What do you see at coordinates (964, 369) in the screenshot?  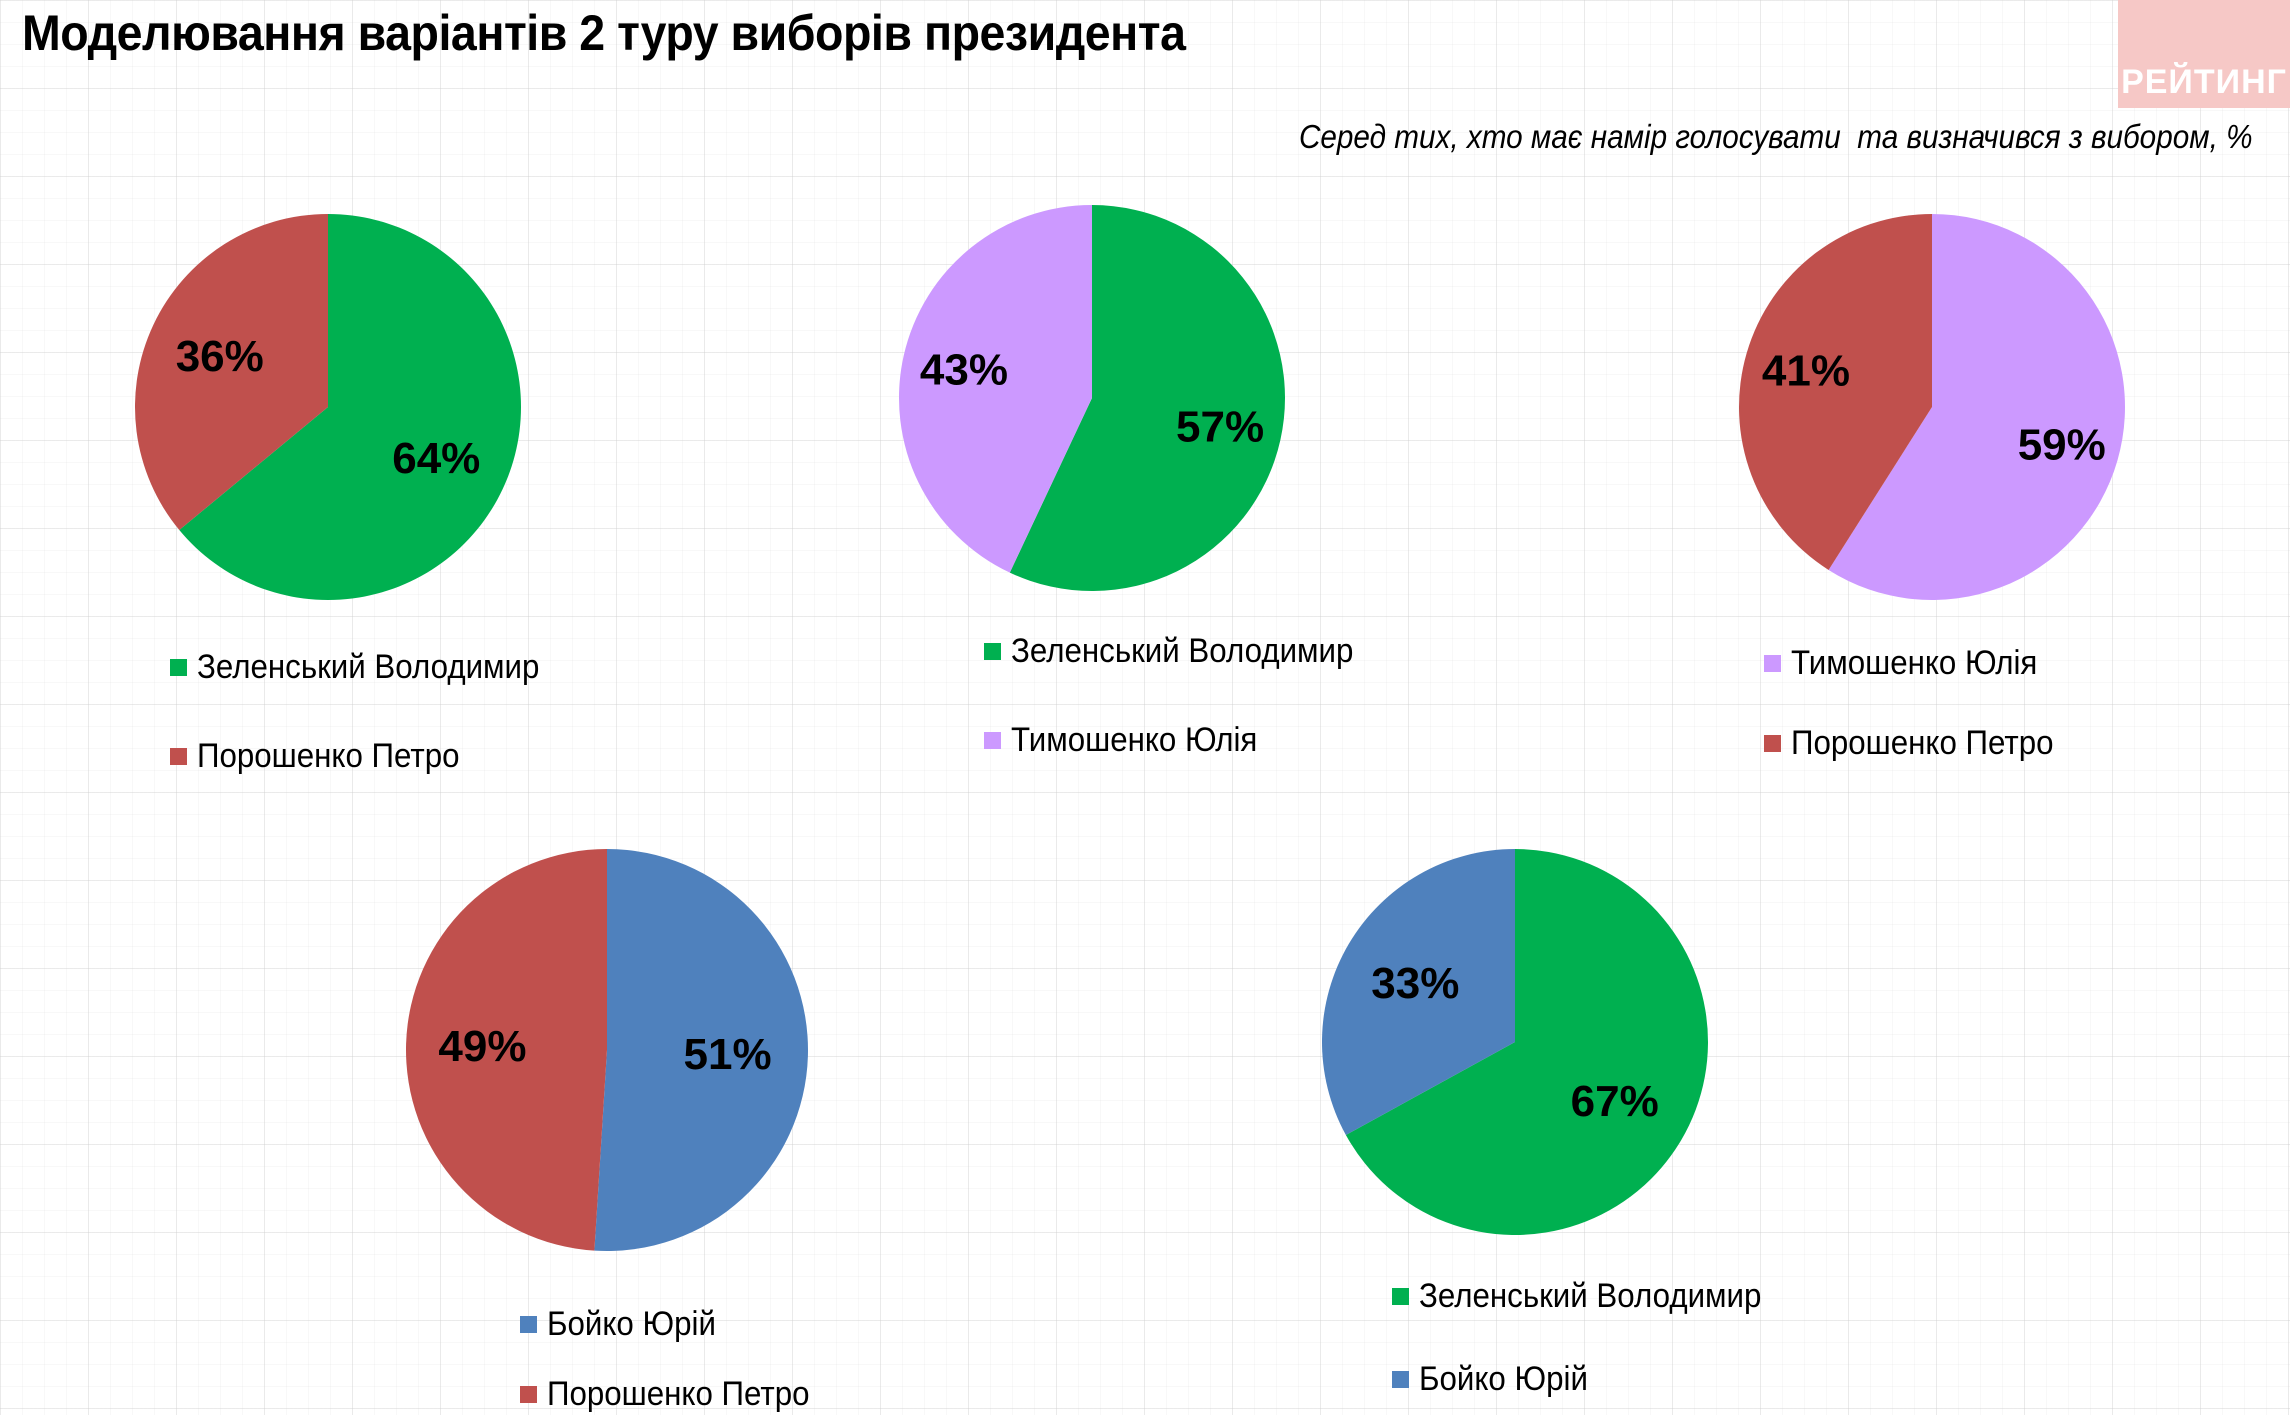 I see `pie-data-label-2-2: 43%` at bounding box center [964, 369].